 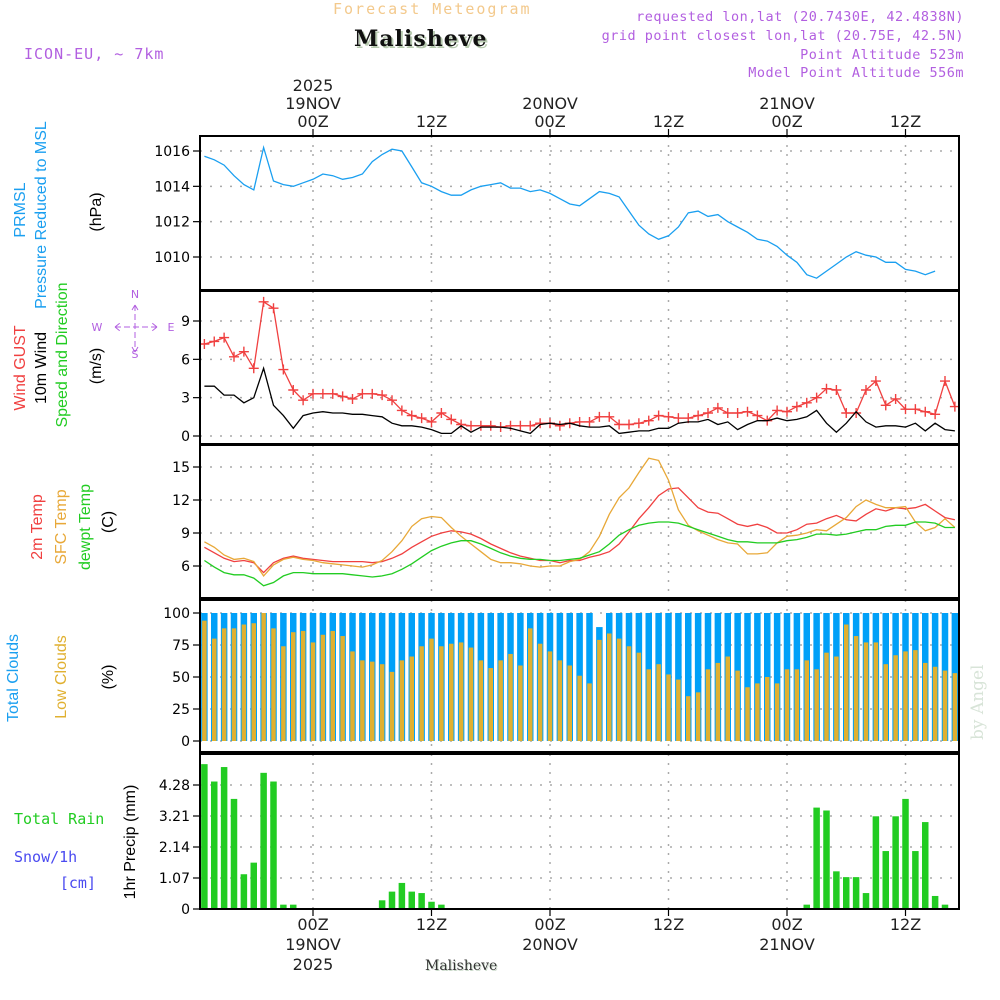 What do you see at coordinates (96, 211) in the screenshot?
I see `pressure-unit-label: (hPa)` at bounding box center [96, 211].